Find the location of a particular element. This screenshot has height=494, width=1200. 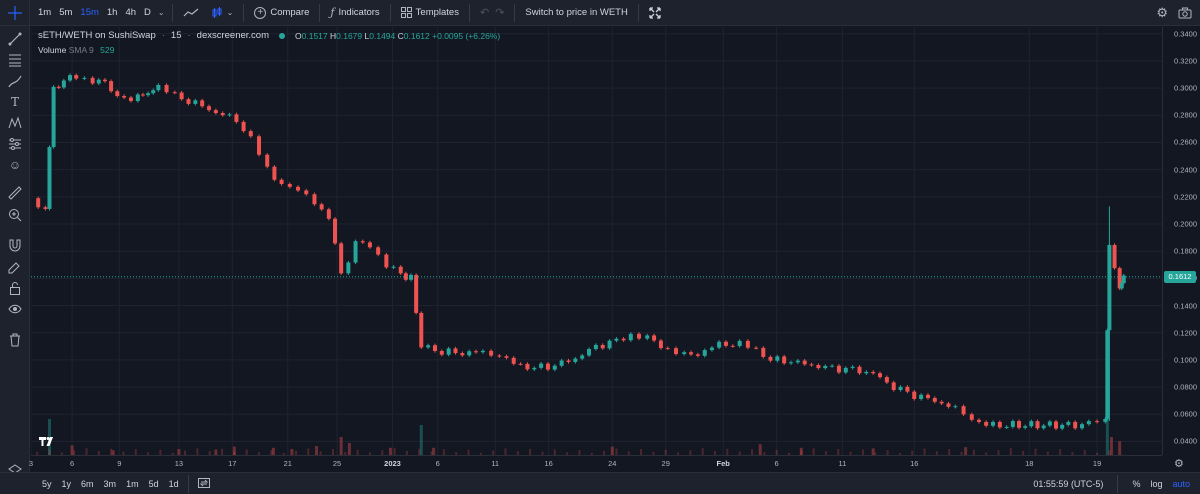

zoom-in-icon is located at coordinates (15, 215).